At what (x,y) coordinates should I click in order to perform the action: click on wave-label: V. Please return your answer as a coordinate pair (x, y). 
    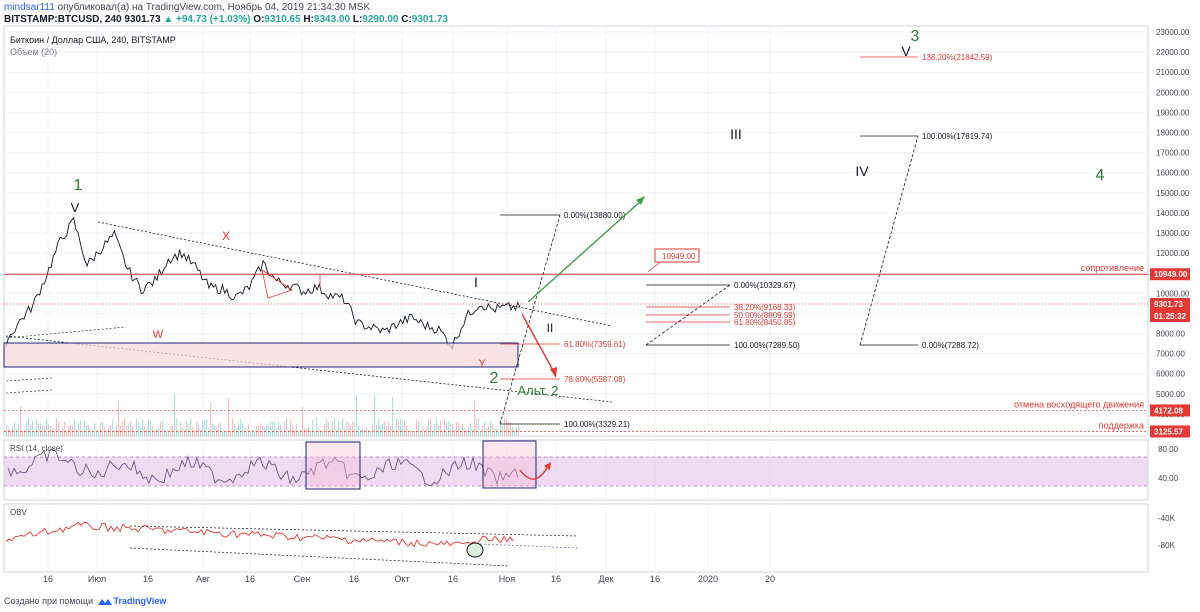
    Looking at the image, I should click on (75, 207).